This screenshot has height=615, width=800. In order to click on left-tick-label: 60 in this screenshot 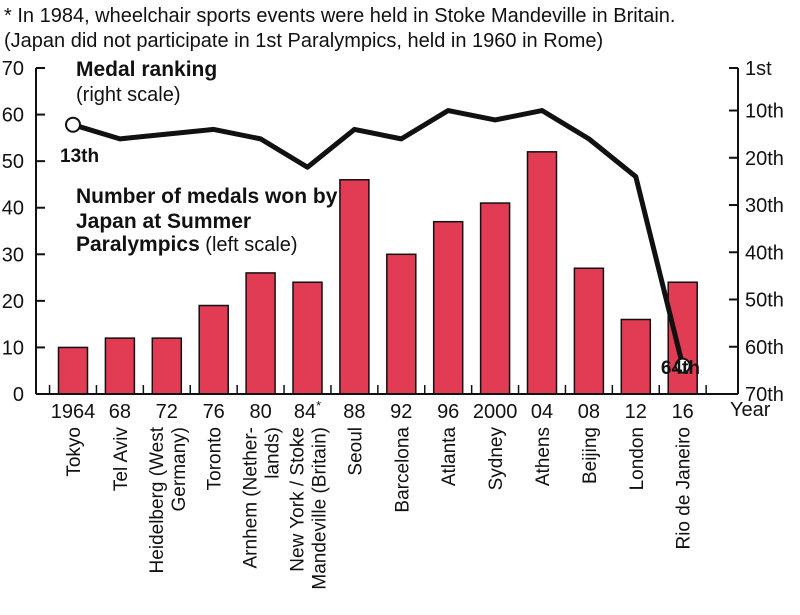, I will do `click(13, 116)`.